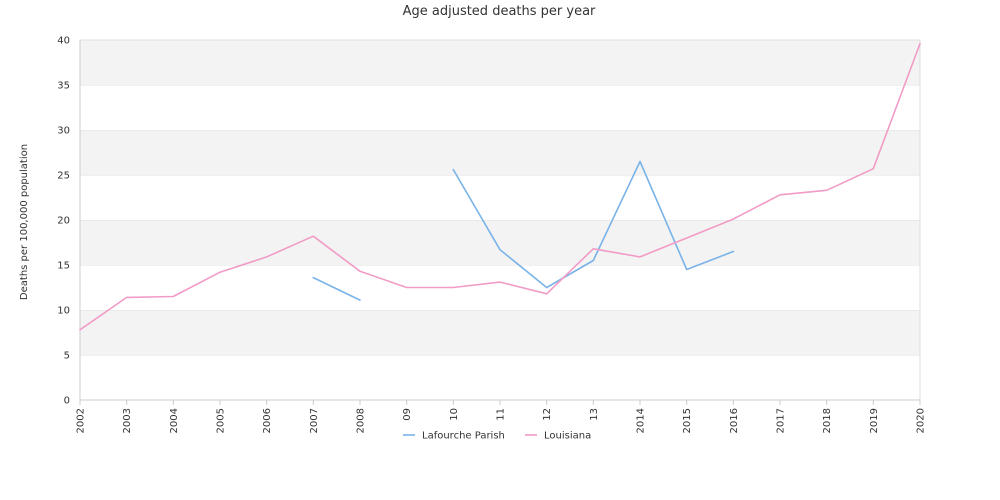 This screenshot has width=1000, height=500. I want to click on legend-item: Lafourche Parish, so click(454, 436).